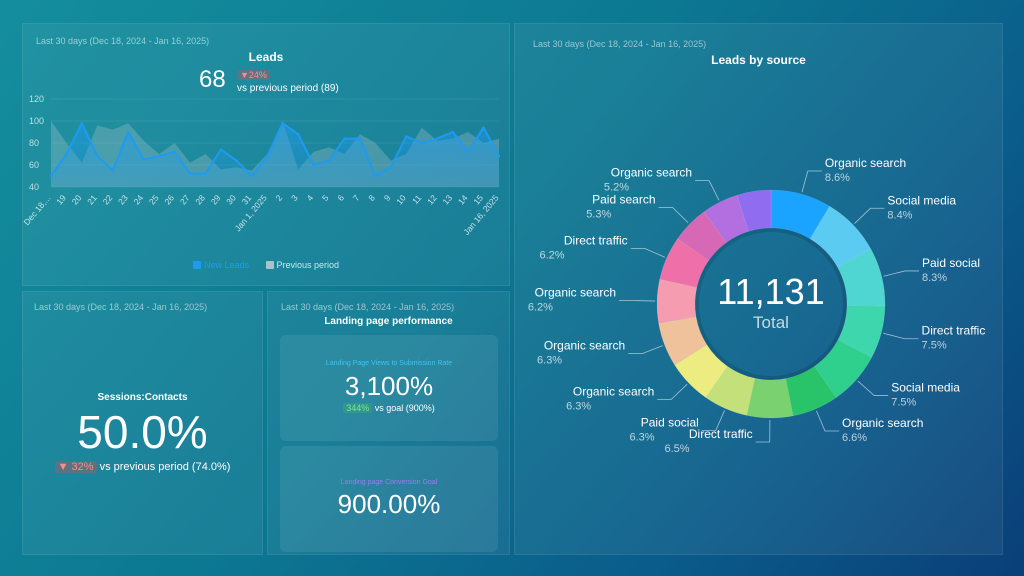  What do you see at coordinates (389, 408) in the screenshot?
I see `submission-rate-compare-row: 344% vs goal (900%)` at bounding box center [389, 408].